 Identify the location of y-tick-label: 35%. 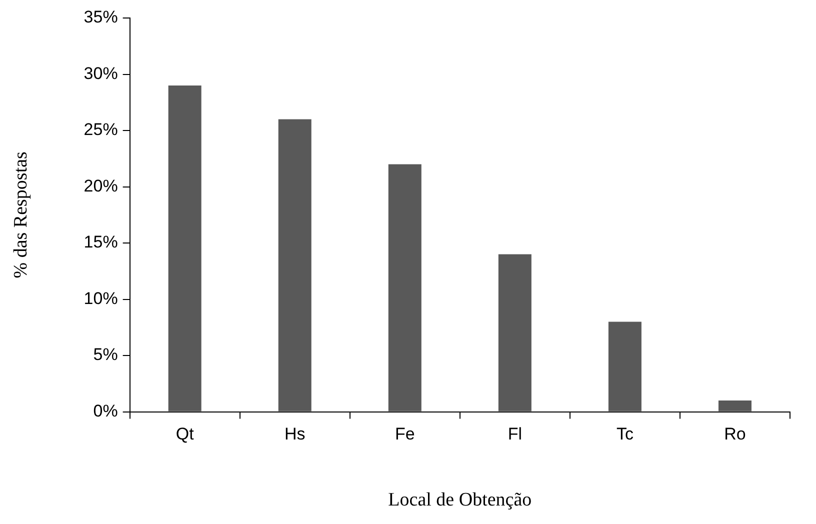
(101, 17).